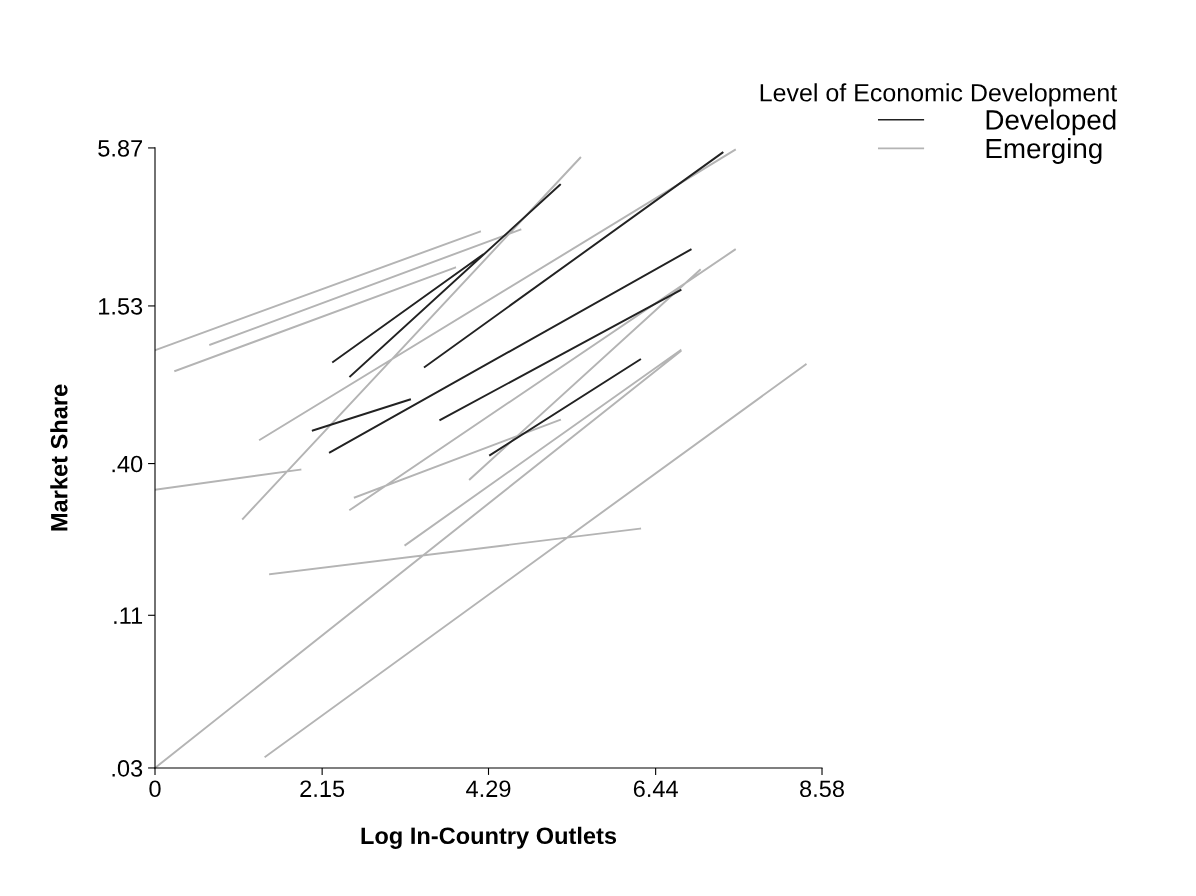  I want to click on y-tick-label: .11, so click(128, 615).